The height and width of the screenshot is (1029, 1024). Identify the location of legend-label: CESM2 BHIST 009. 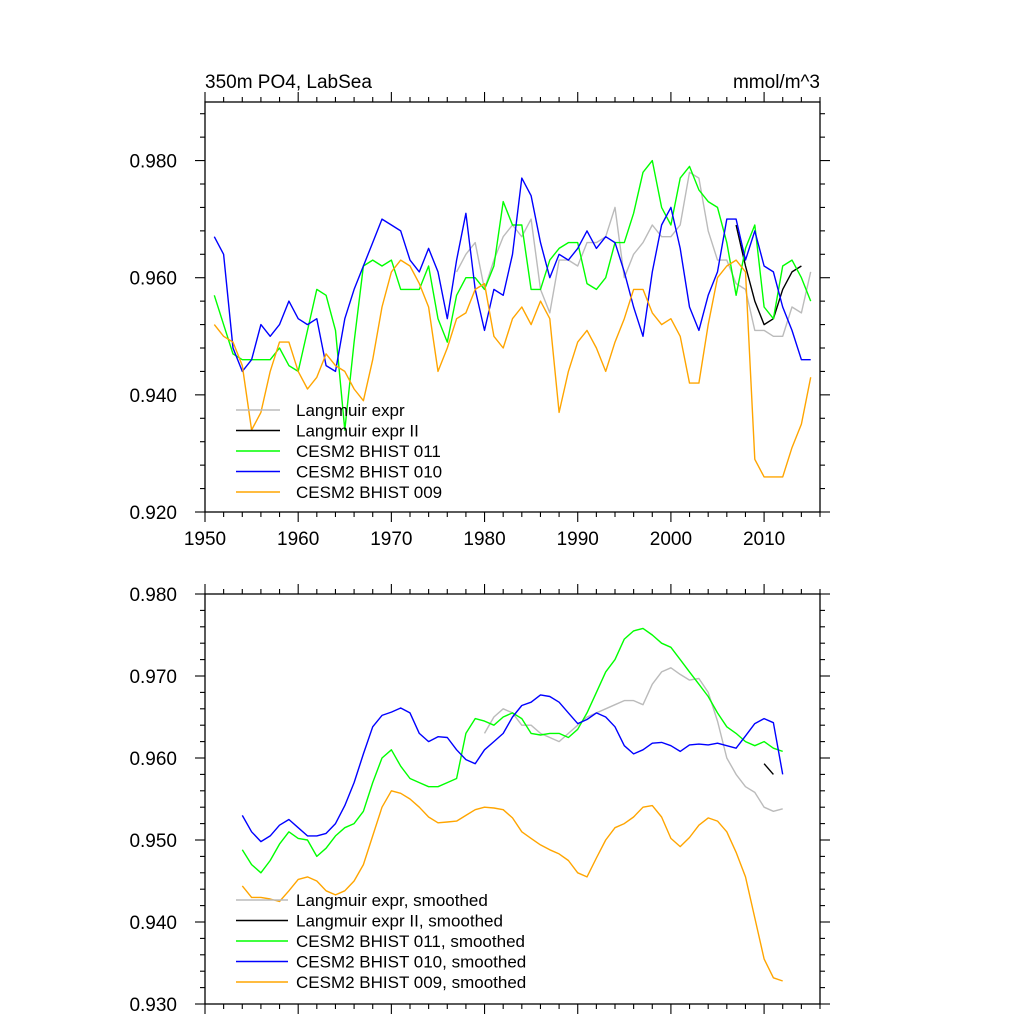
(369, 492).